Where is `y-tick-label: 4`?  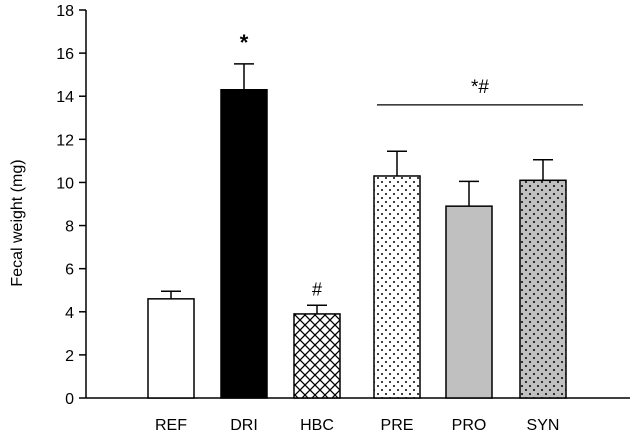 y-tick-label: 4 is located at coordinates (69, 313).